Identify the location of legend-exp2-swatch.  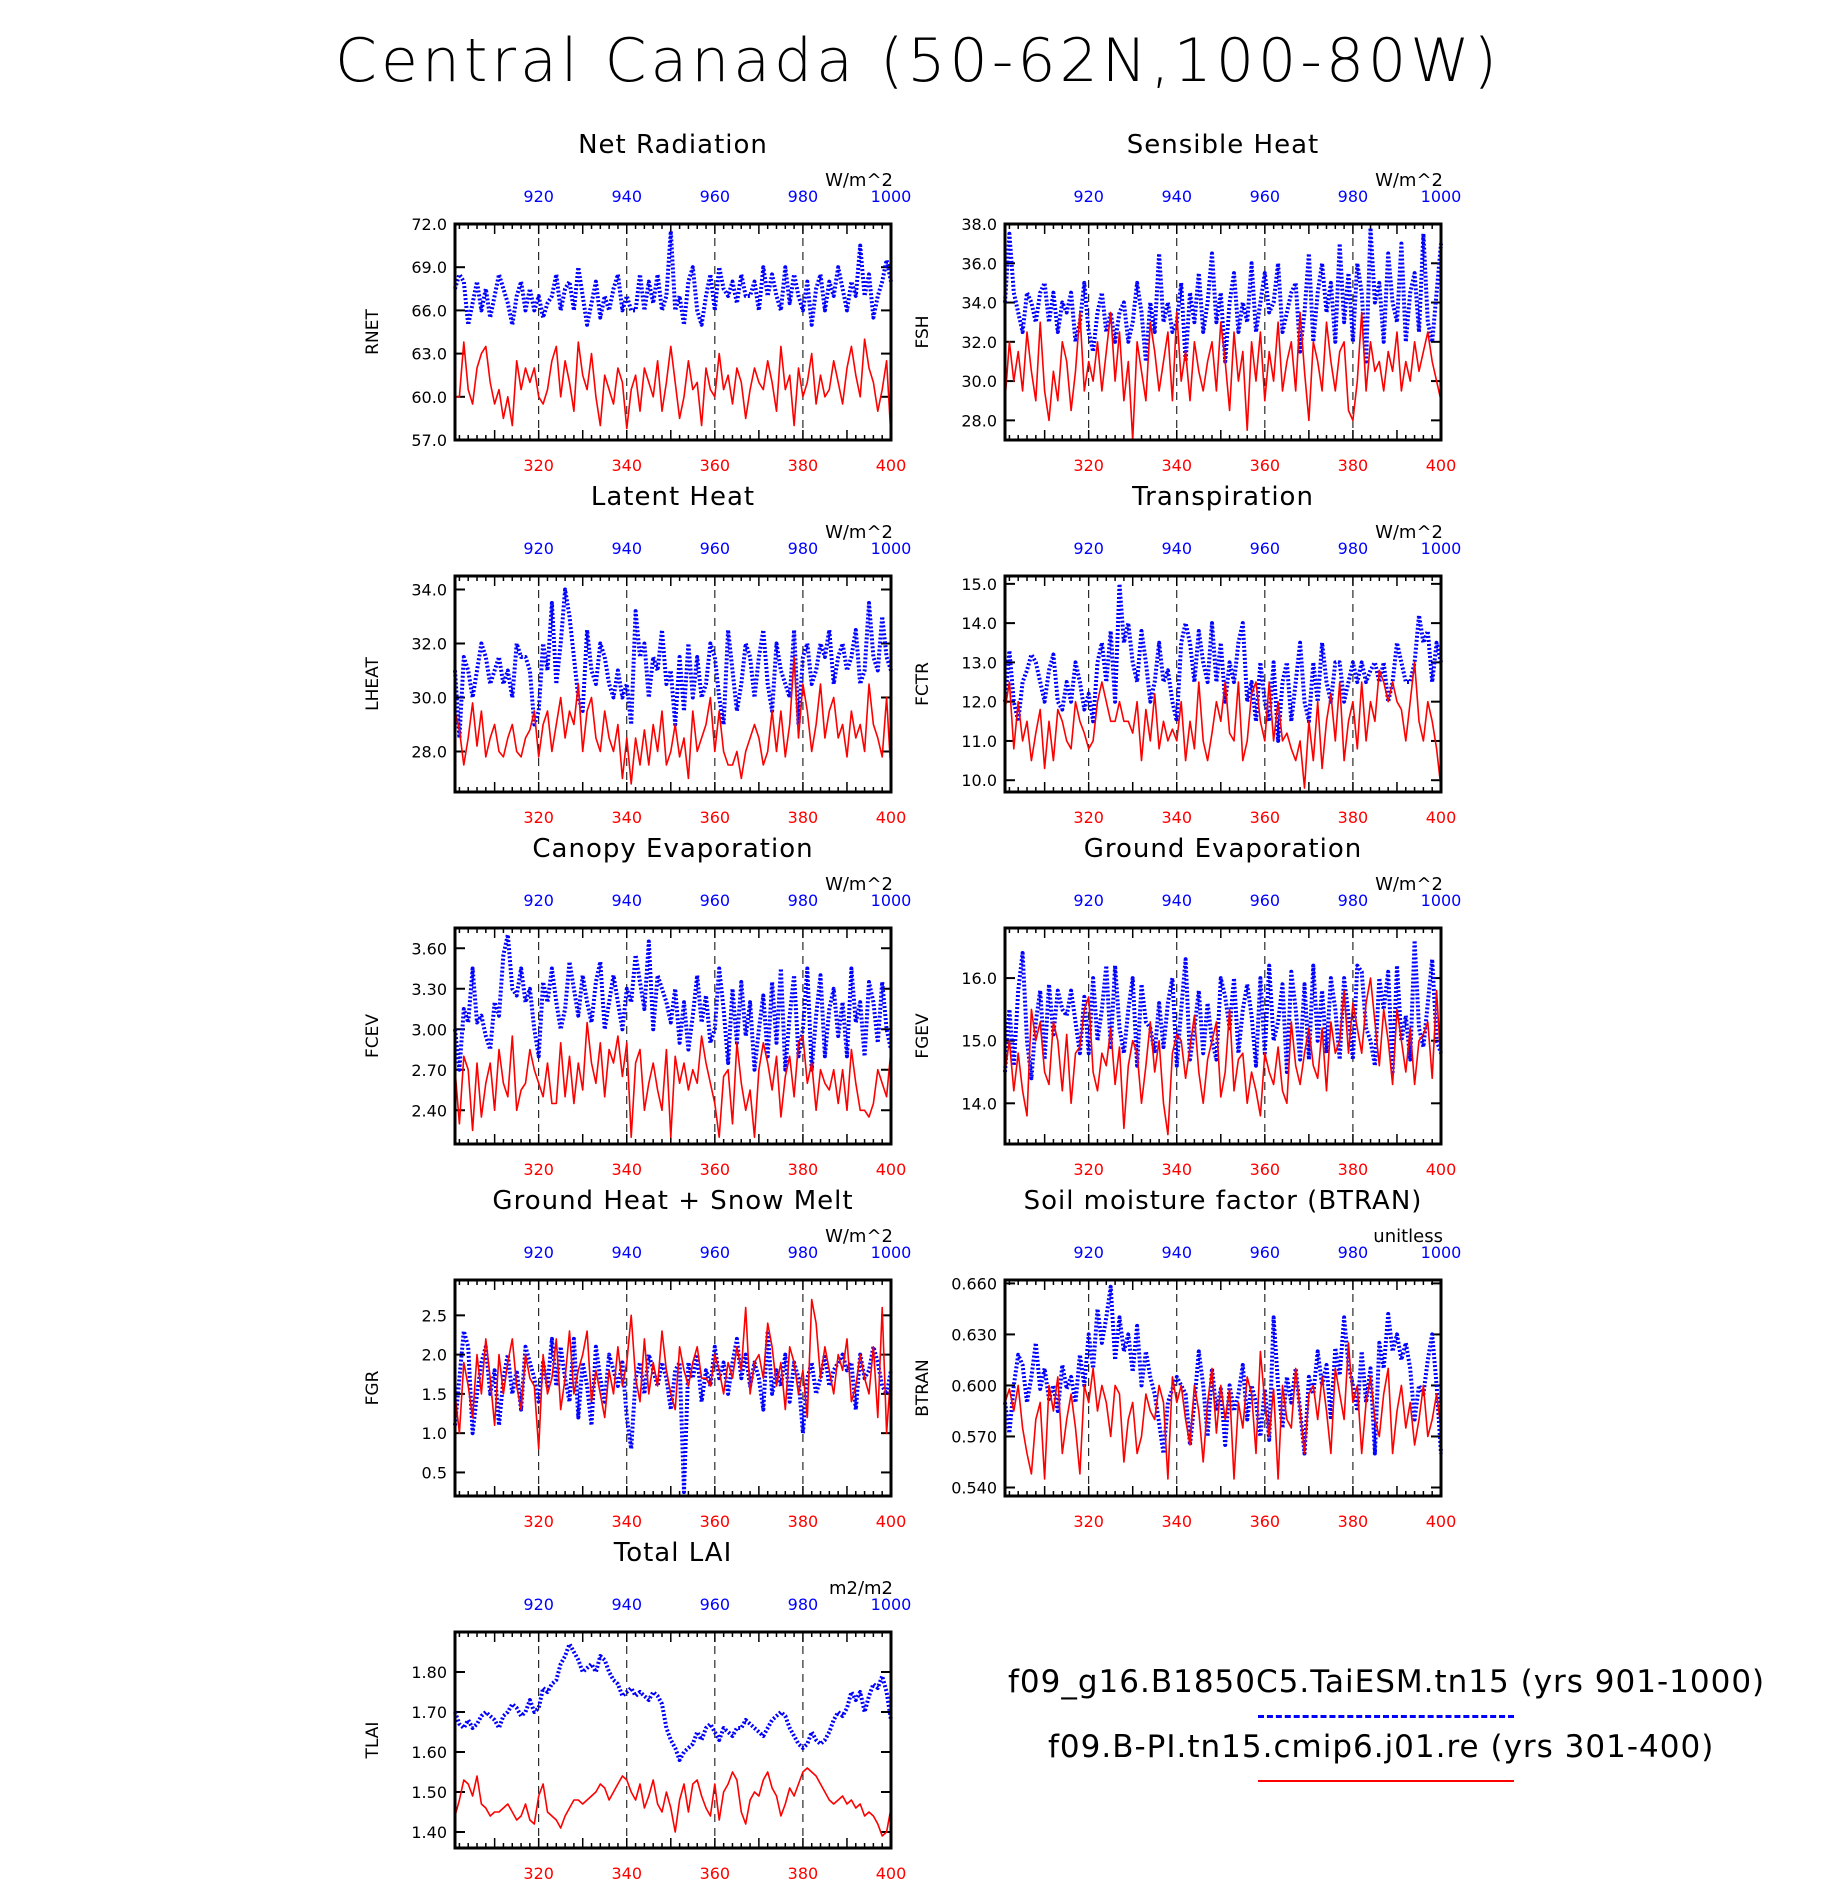
(1386, 1781).